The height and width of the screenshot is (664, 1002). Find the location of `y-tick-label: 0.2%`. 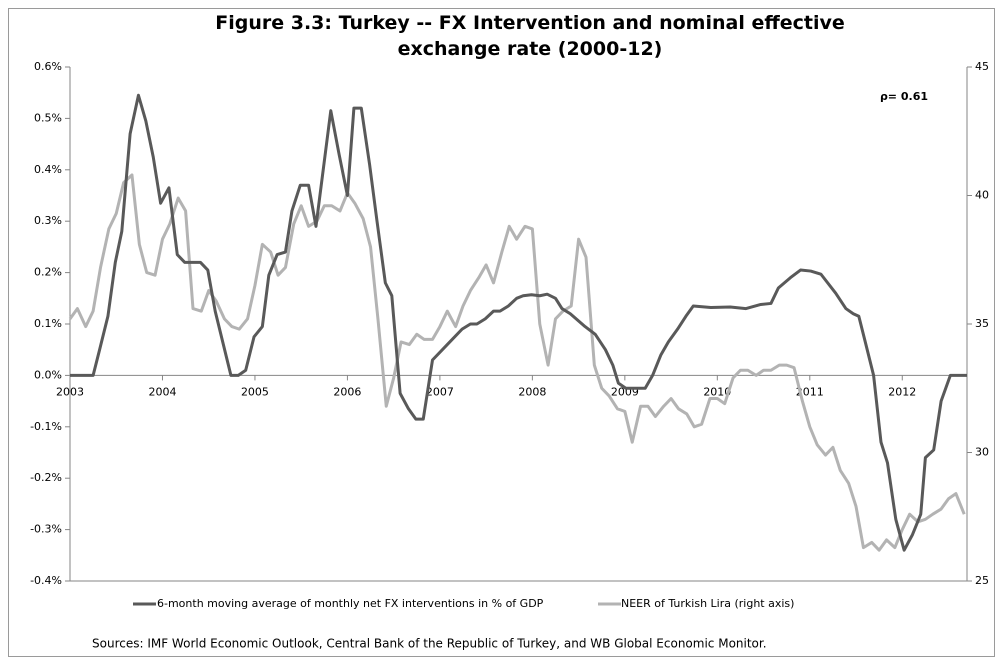

y-tick-label: 0.2% is located at coordinates (48, 272).